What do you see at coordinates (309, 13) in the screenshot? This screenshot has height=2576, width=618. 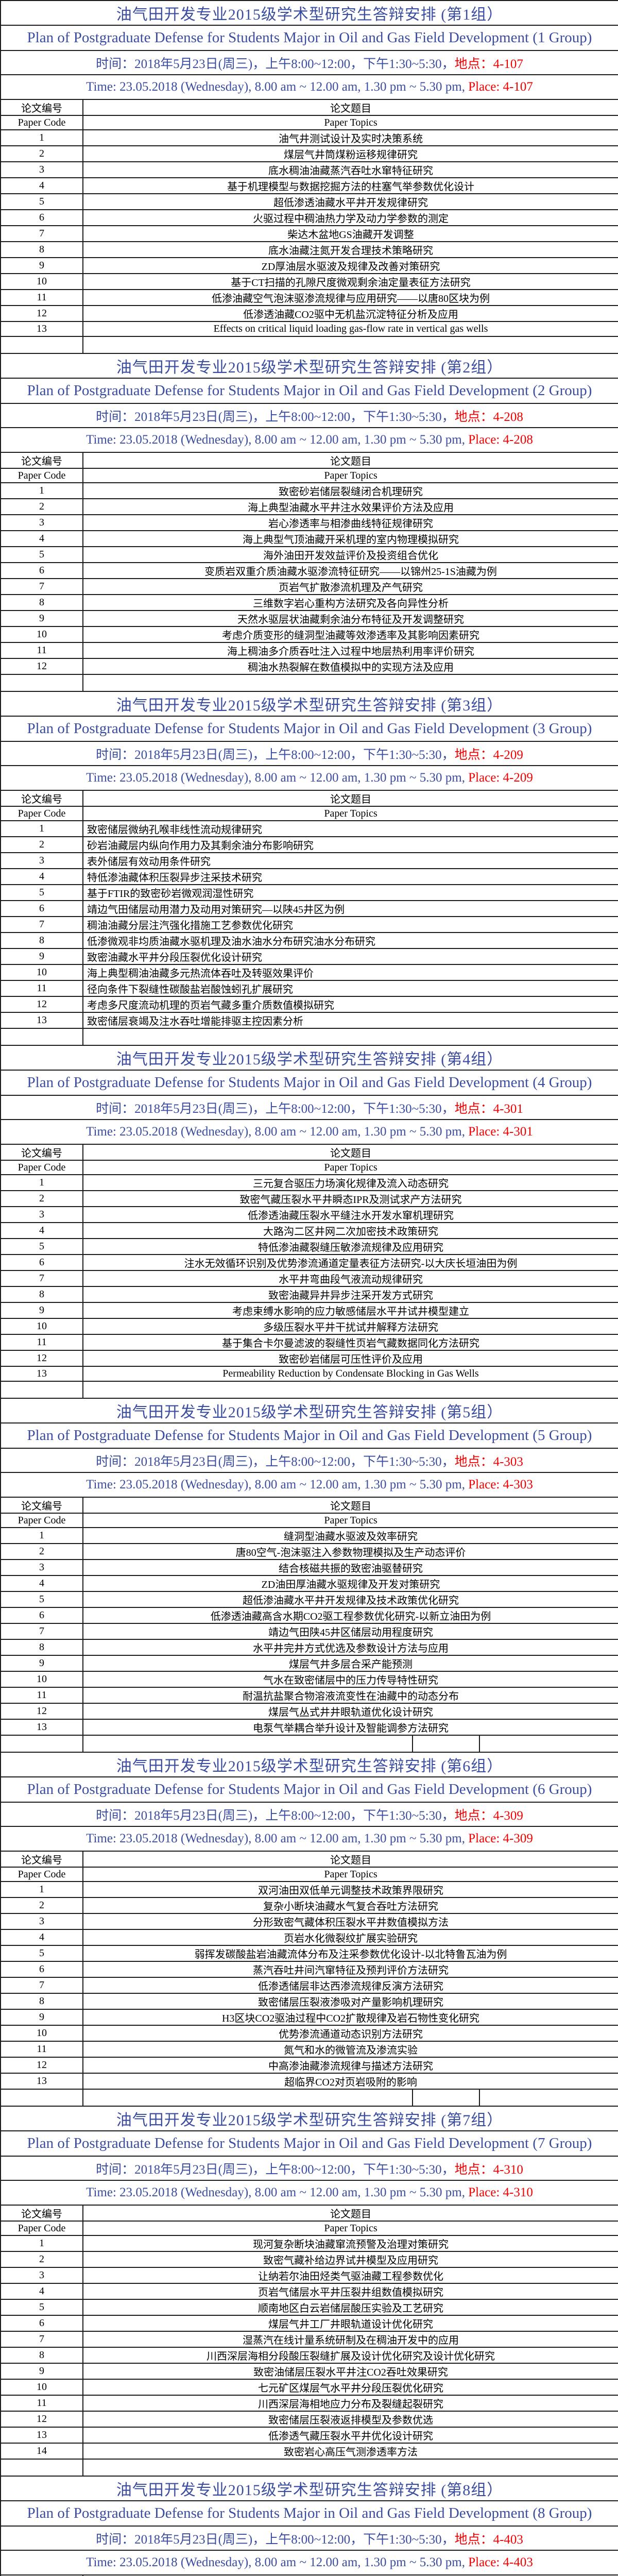 I see `group-title-cn: 油气田开发专业2015级学术型研究生答辩安排 (第1组）` at bounding box center [309, 13].